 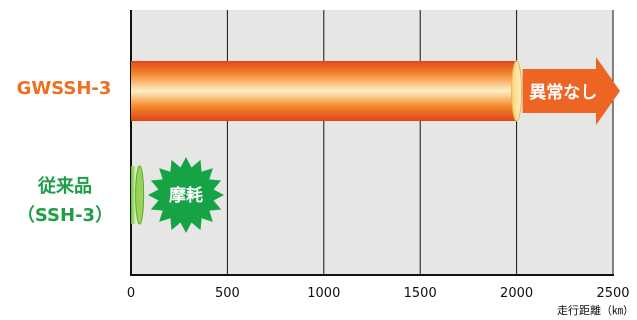 I want to click on category-label-conventional-line1: 従来品, so click(x=65, y=186).